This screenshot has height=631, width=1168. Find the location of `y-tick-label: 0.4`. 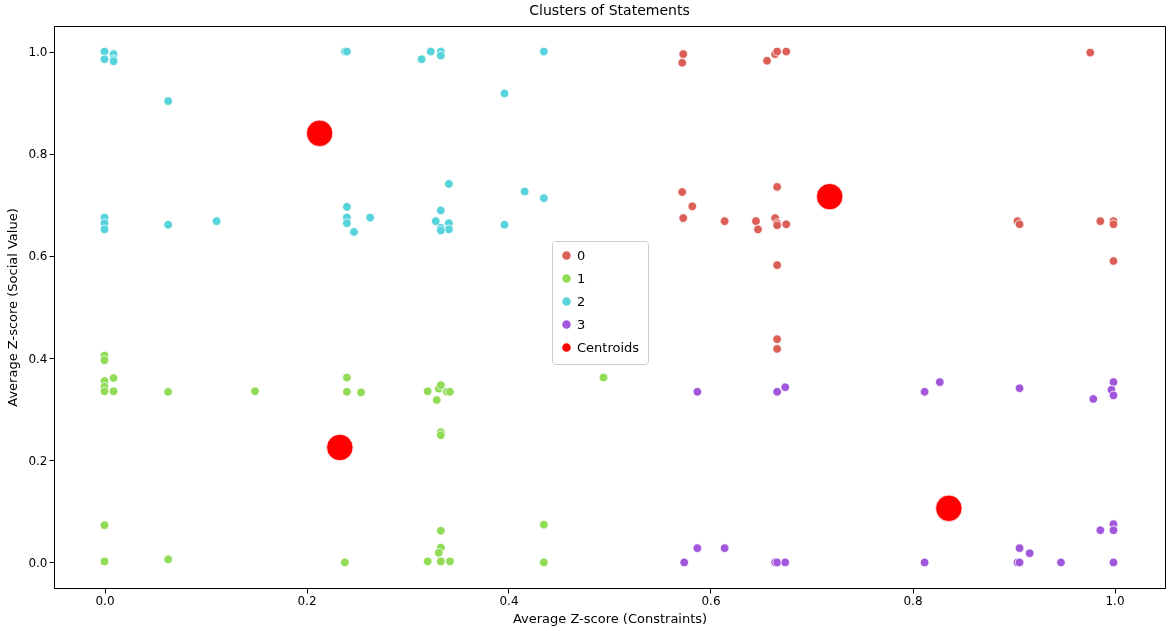

y-tick-label: 0.4 is located at coordinates (38, 358).